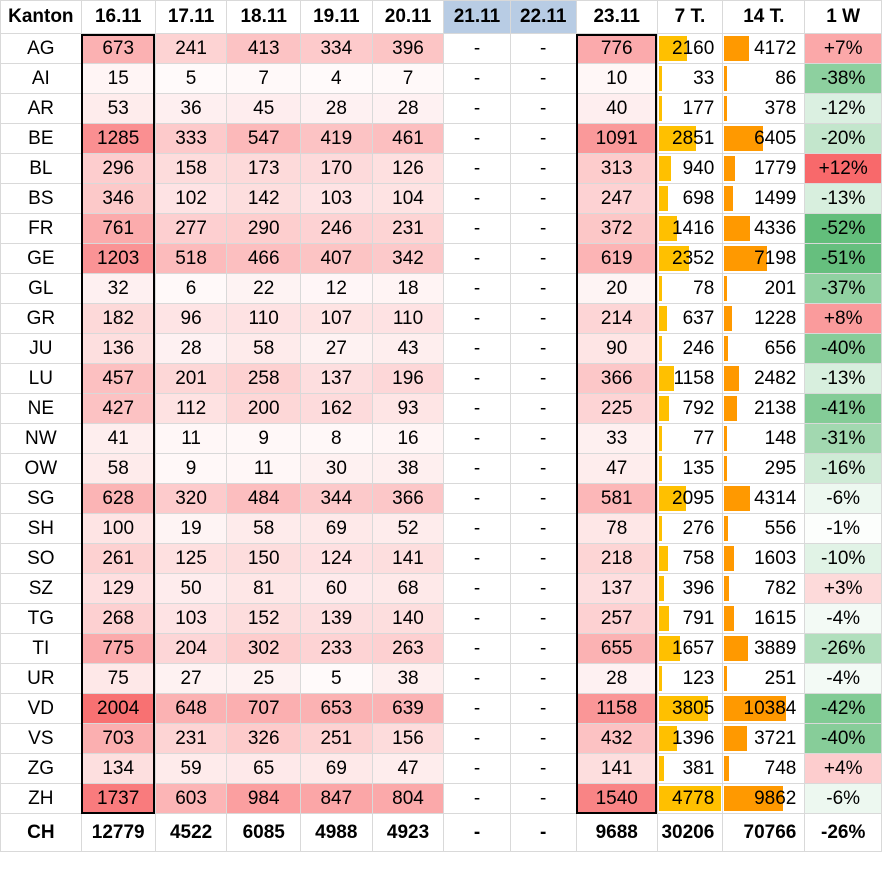 Image resolution: width=882 pixels, height=880 pixels. Describe the element at coordinates (616, 832) in the screenshot. I see `day-value-cell: 9688` at that location.